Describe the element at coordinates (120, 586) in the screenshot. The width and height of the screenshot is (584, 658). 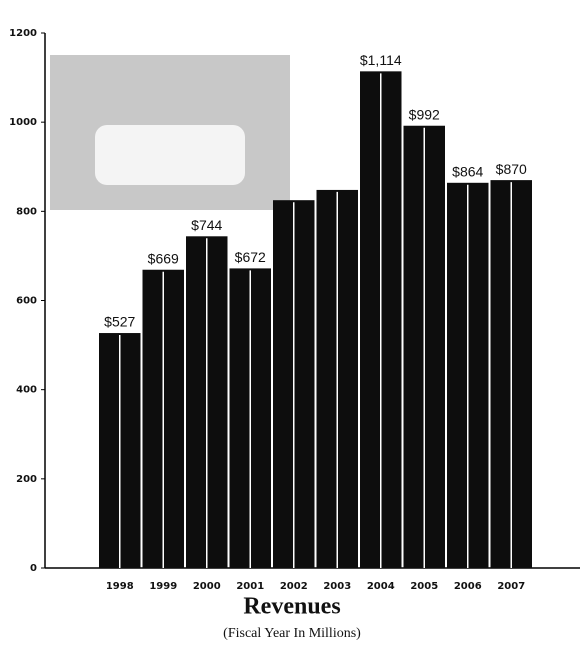
I see `x-tick-label: 1998` at that location.